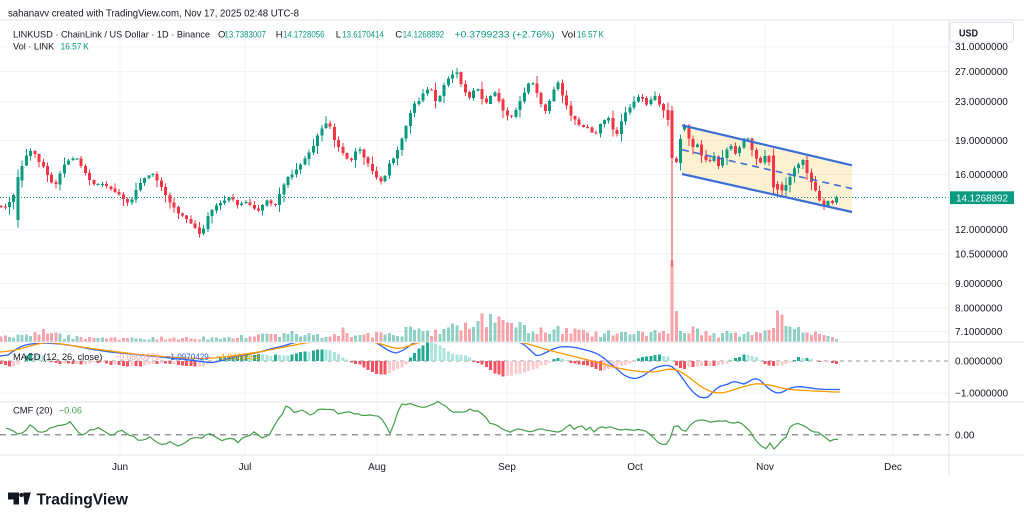 The height and width of the screenshot is (526, 1024). Describe the element at coordinates (246, 34) in the screenshot. I see `svg-text: 13.7383007` at that location.